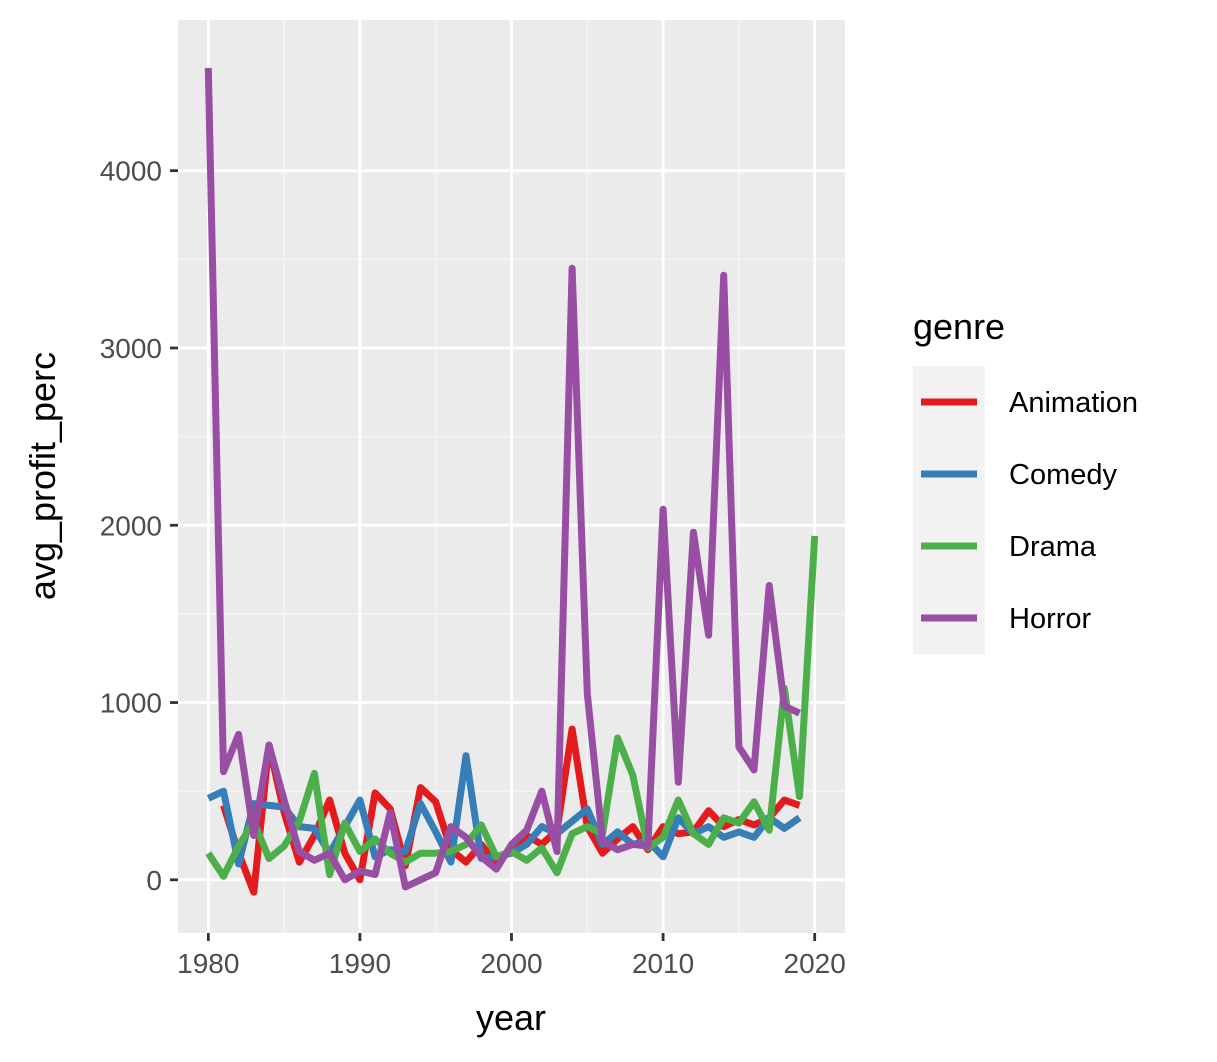  What do you see at coordinates (511, 963) in the screenshot?
I see `x-tick-label: 2000` at bounding box center [511, 963].